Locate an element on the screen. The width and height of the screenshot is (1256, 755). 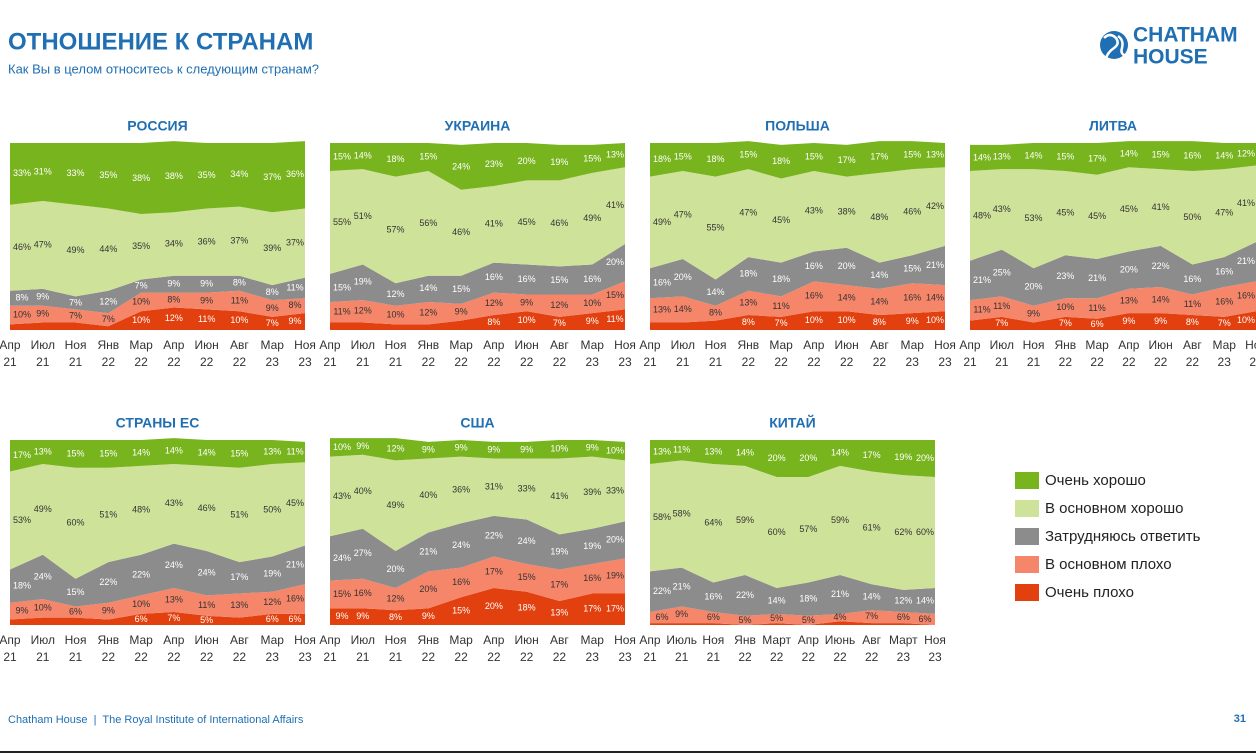
data-label: 42% is located at coordinates (935, 206).